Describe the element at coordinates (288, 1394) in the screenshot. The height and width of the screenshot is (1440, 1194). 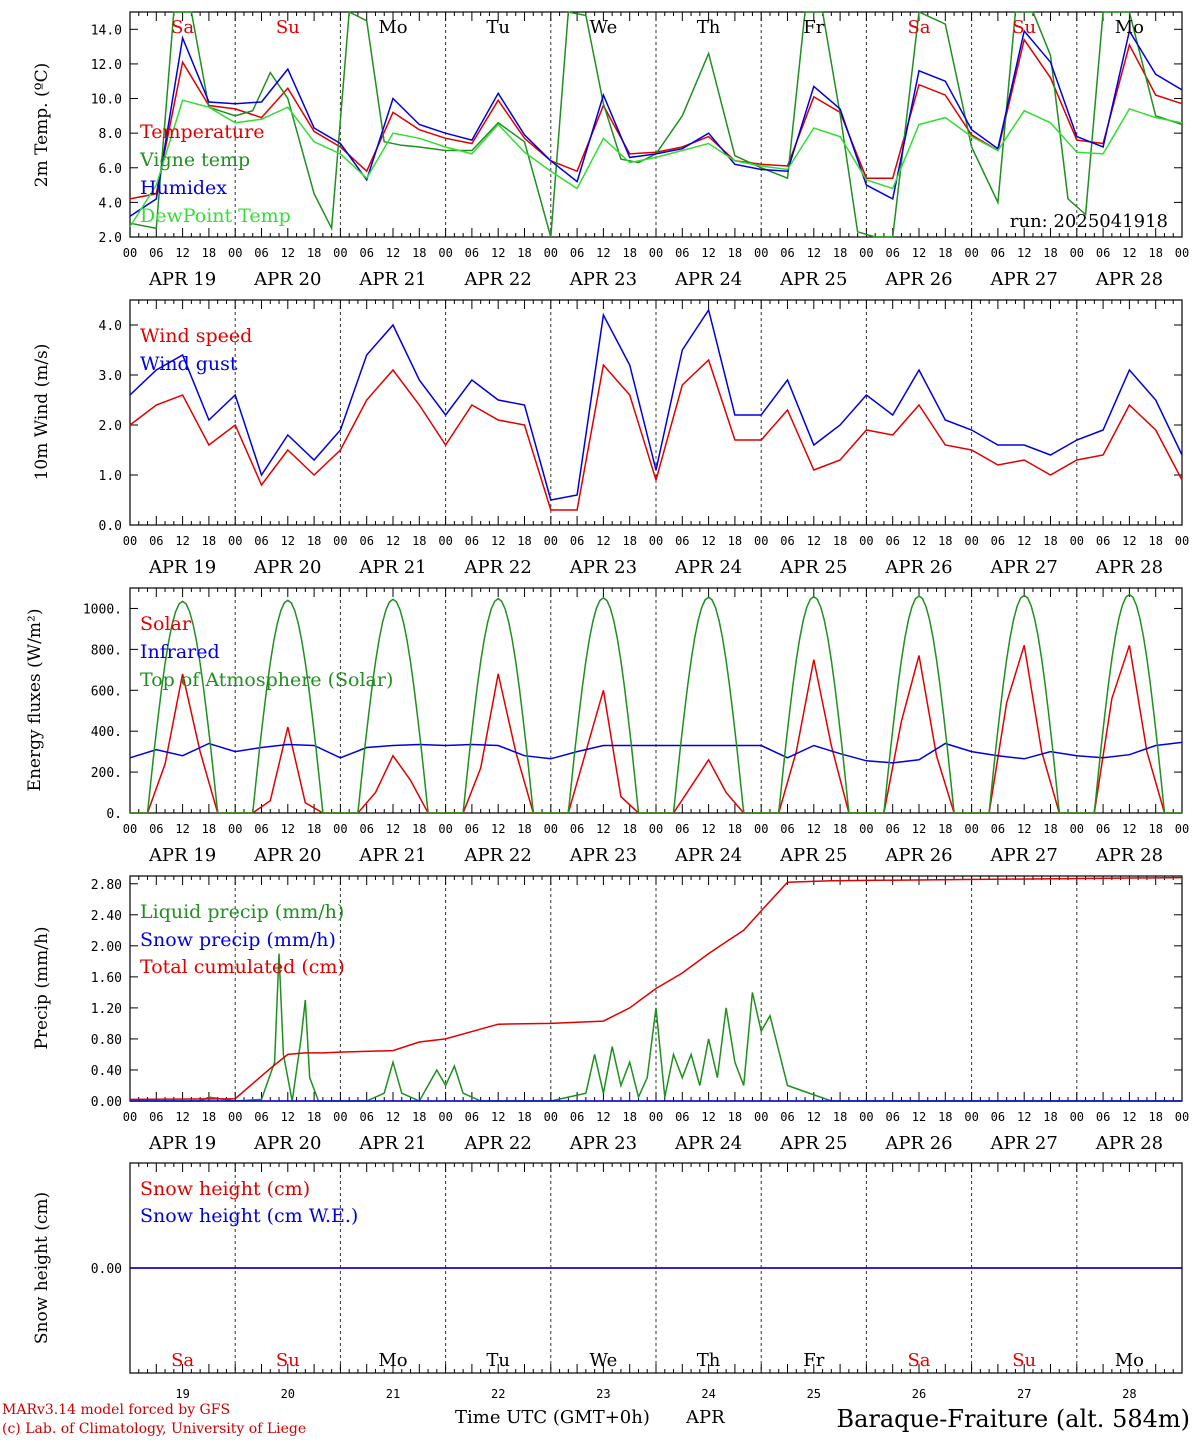
I see `day-number-label: 20` at that location.